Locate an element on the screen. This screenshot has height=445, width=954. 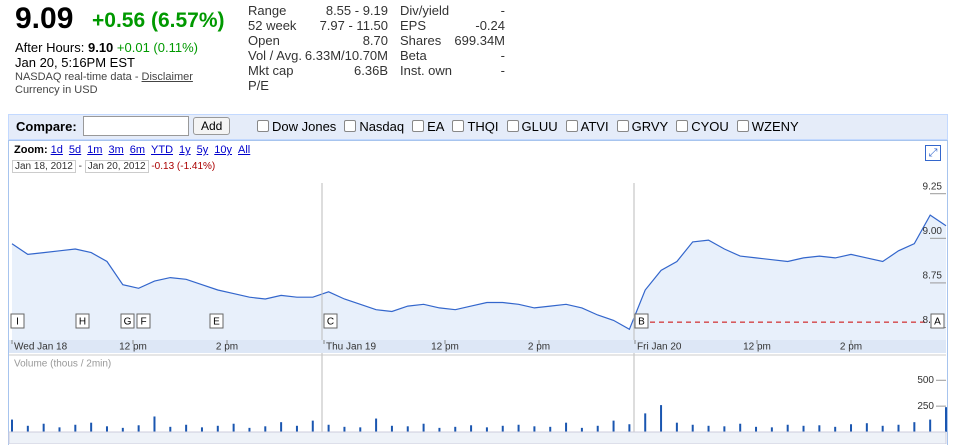
range-from: Jan 18, 2012 is located at coordinates (44, 166).